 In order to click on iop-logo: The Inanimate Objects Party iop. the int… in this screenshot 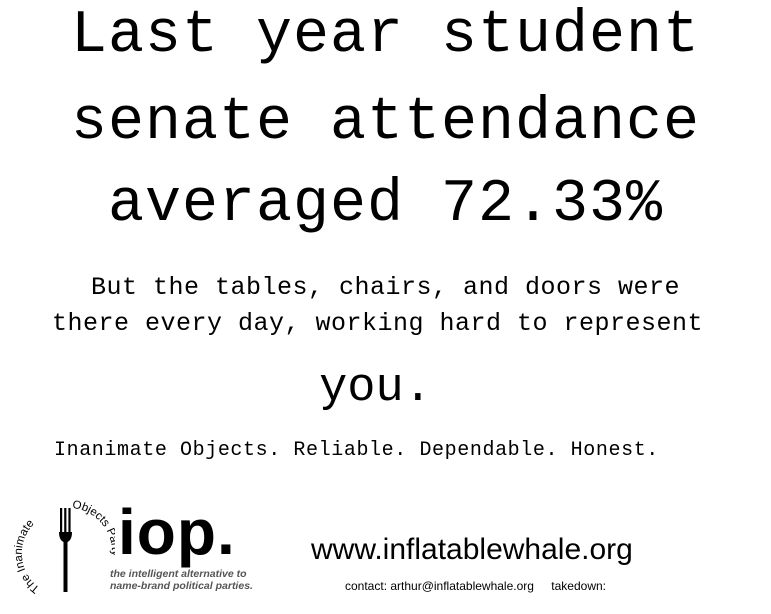, I will do `click(142, 550)`.